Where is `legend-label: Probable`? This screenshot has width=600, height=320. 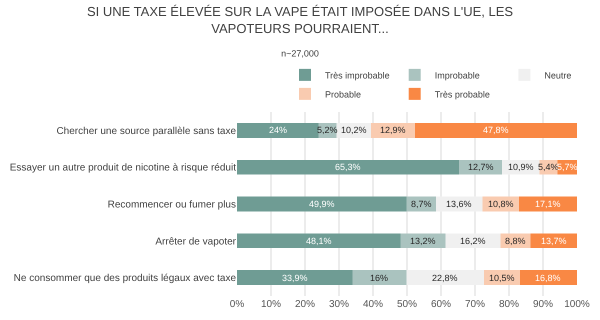 legend-label: Probable is located at coordinates (343, 94).